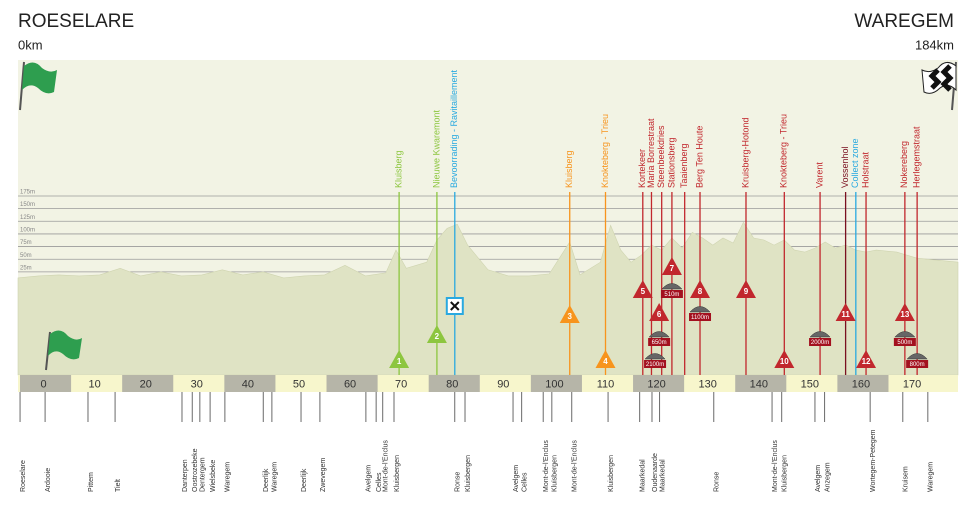  I want to click on climb-marker-label: 1, so click(399, 361).